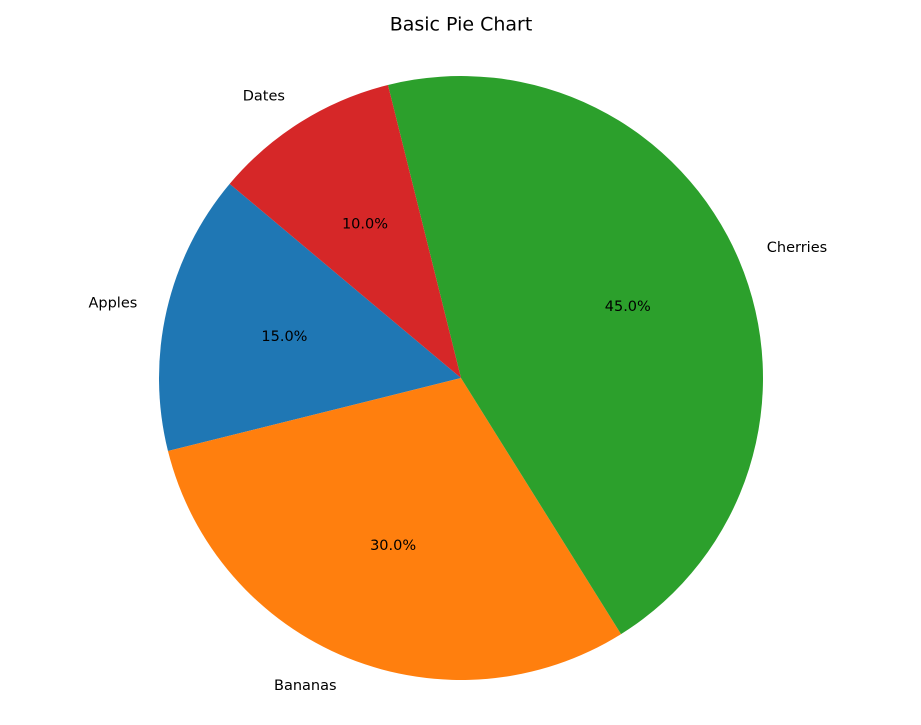  What do you see at coordinates (628, 307) in the screenshot?
I see `value-label: 45.0%` at bounding box center [628, 307].